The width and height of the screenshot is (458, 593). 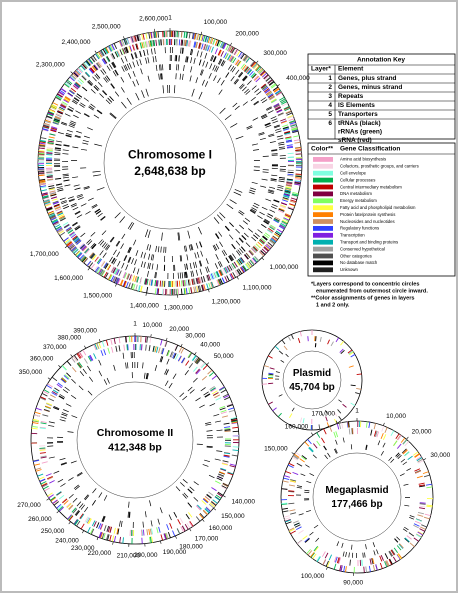 What do you see at coordinates (330, 123) in the screenshot?
I see `key-layer: 6` at bounding box center [330, 123].